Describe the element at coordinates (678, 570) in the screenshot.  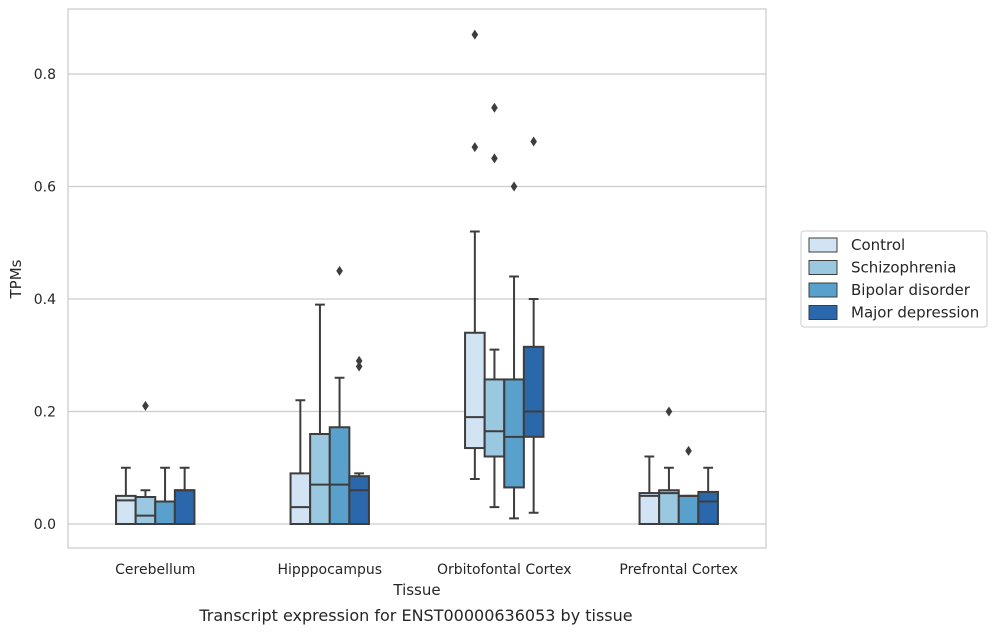
I see `x-tick-label: Prefrontal Cortex` at that location.